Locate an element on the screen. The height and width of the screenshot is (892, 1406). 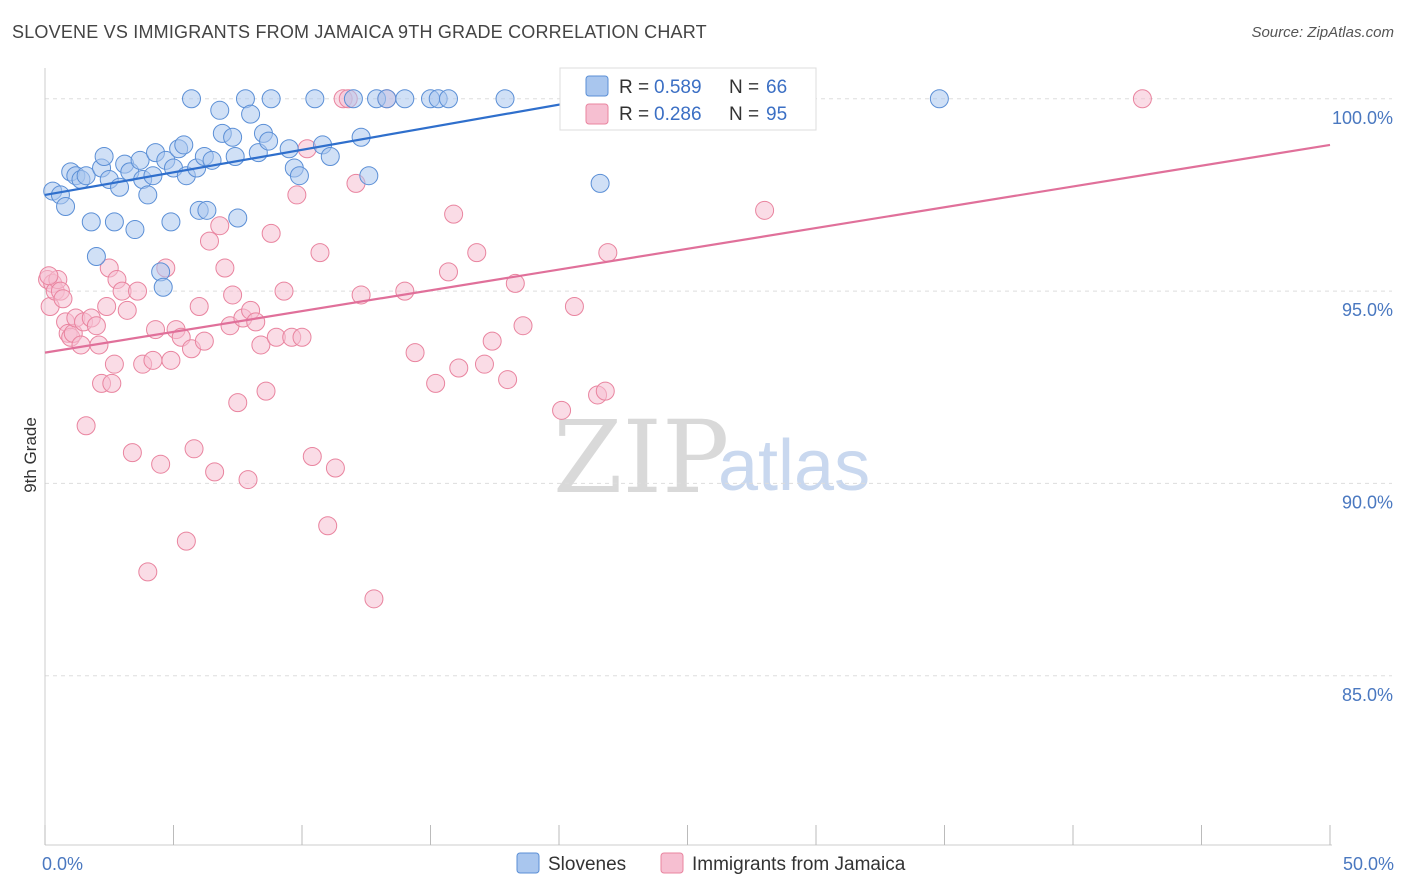
chart-source: Source: ZipAtlas.com is located at coordinates (1322, 32).